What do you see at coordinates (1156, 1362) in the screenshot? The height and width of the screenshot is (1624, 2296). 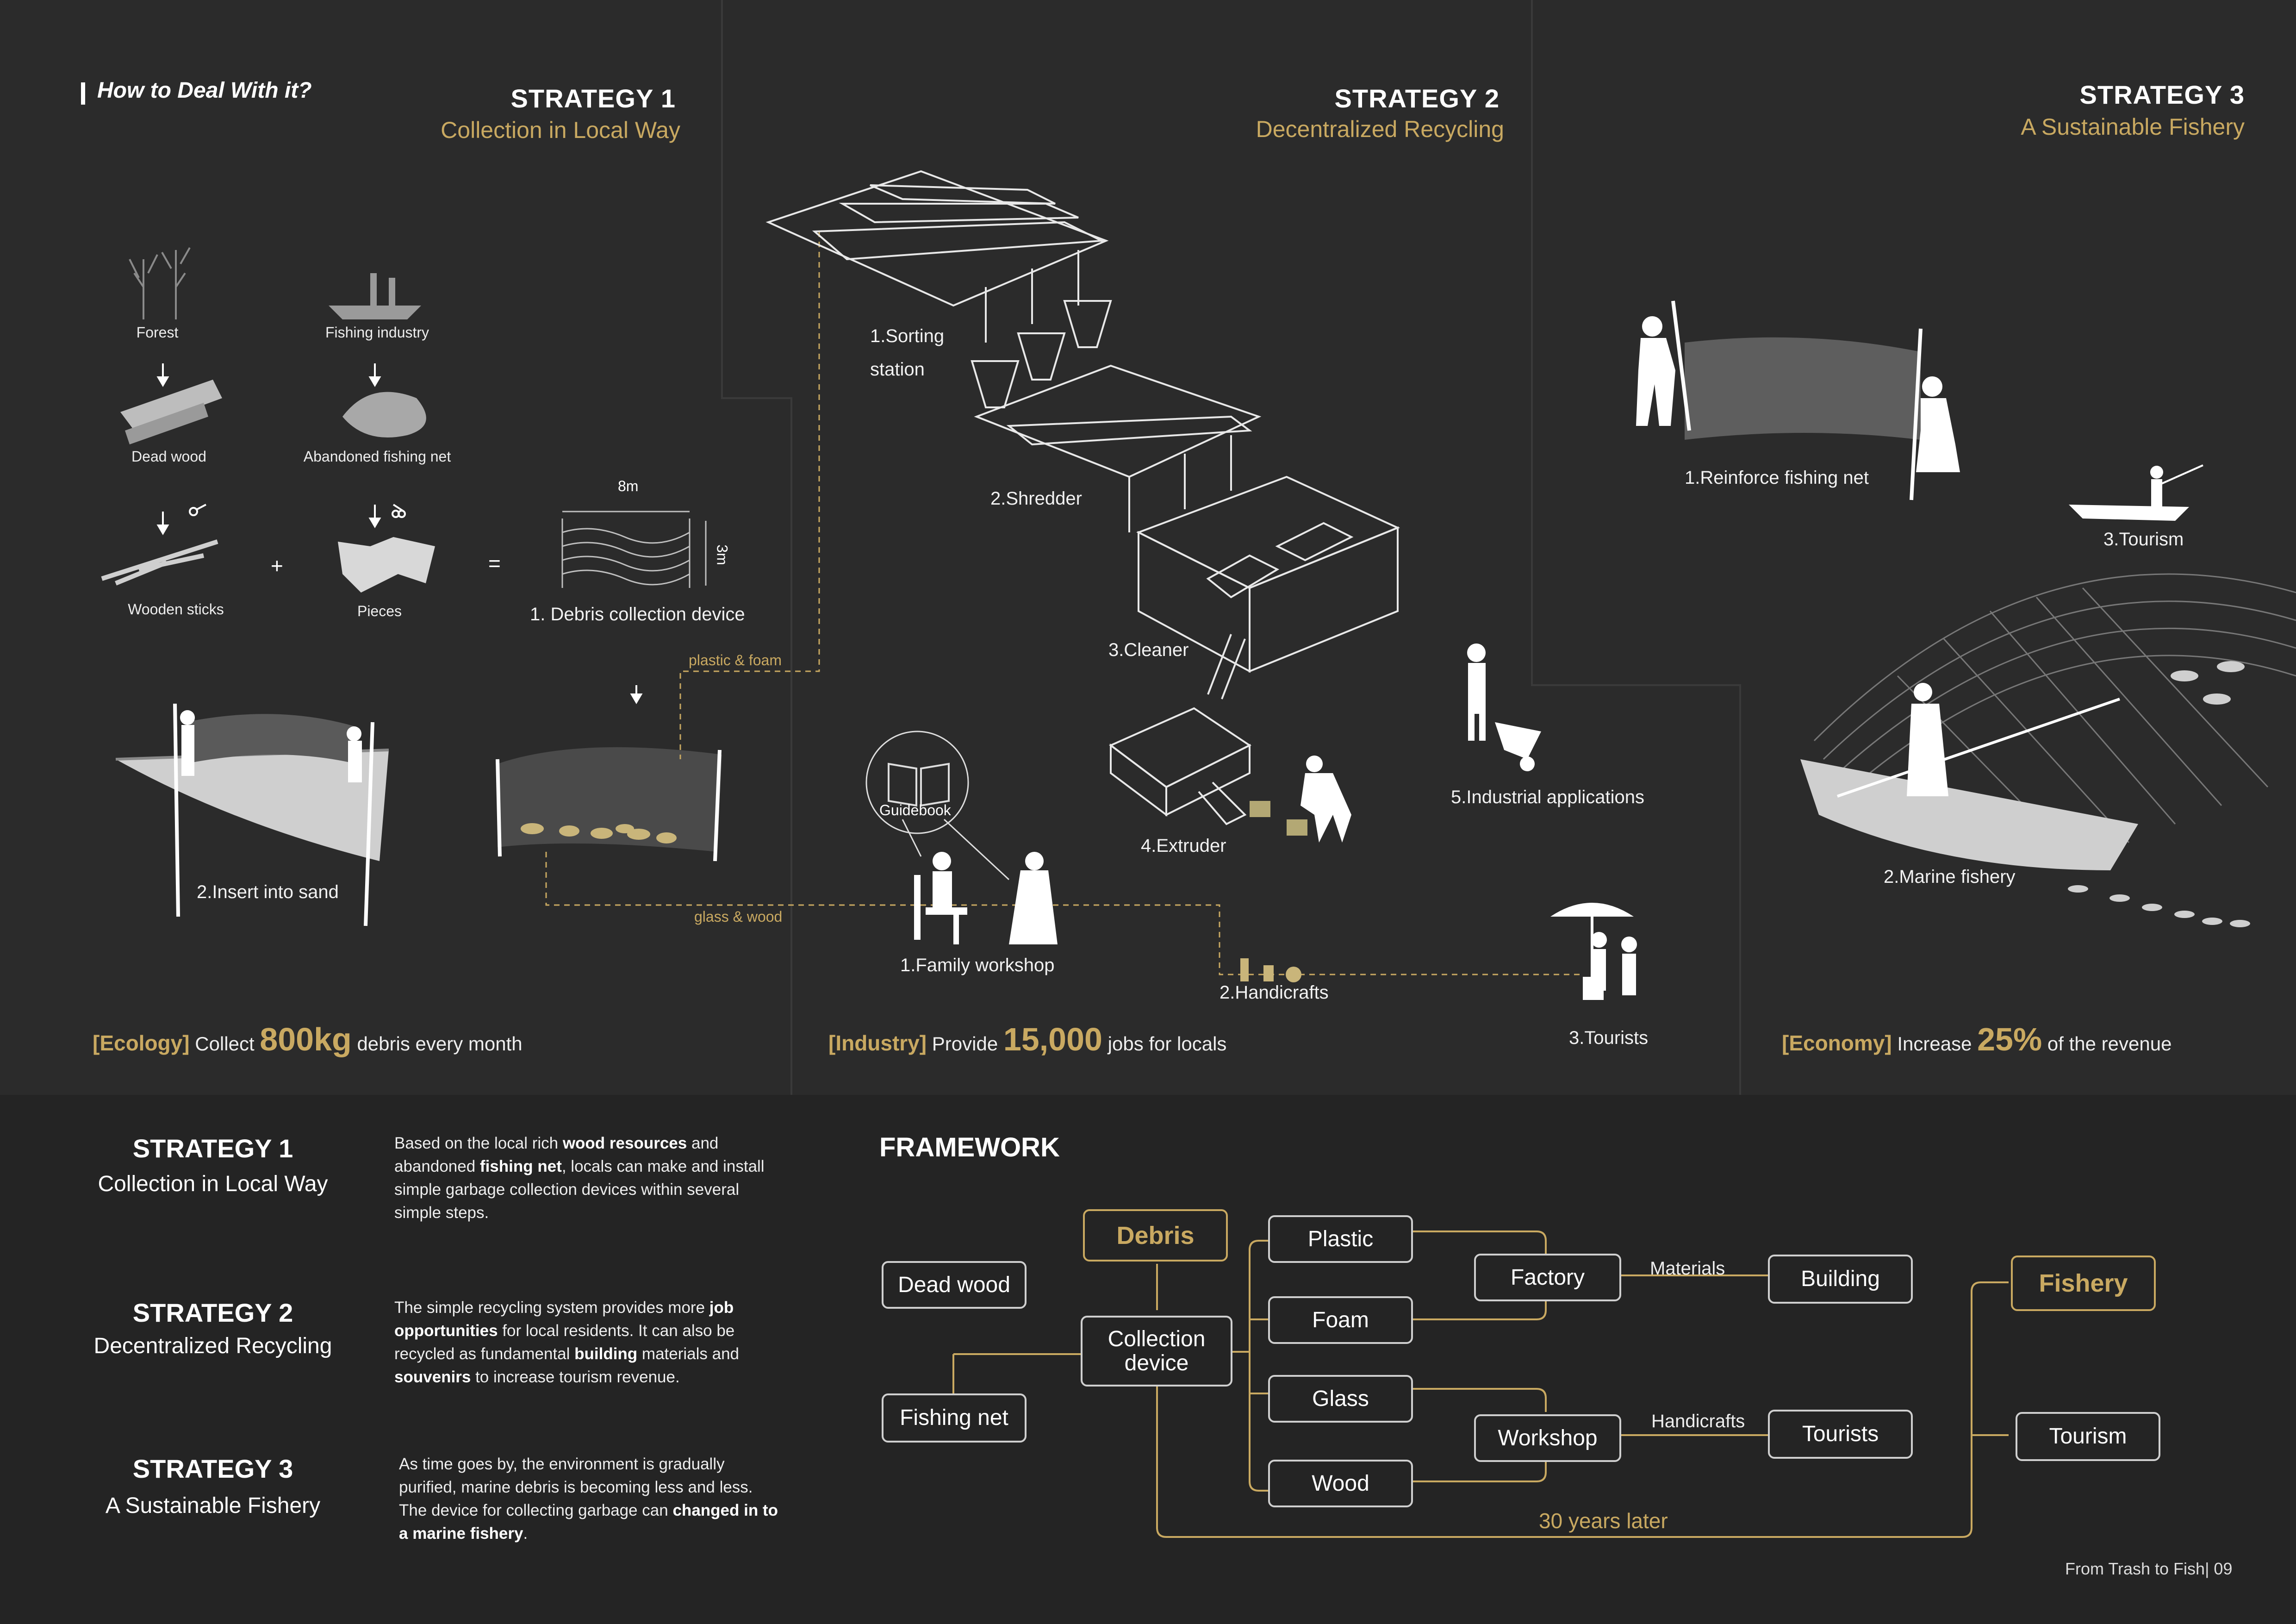 I see `collection-line2: device` at bounding box center [1156, 1362].